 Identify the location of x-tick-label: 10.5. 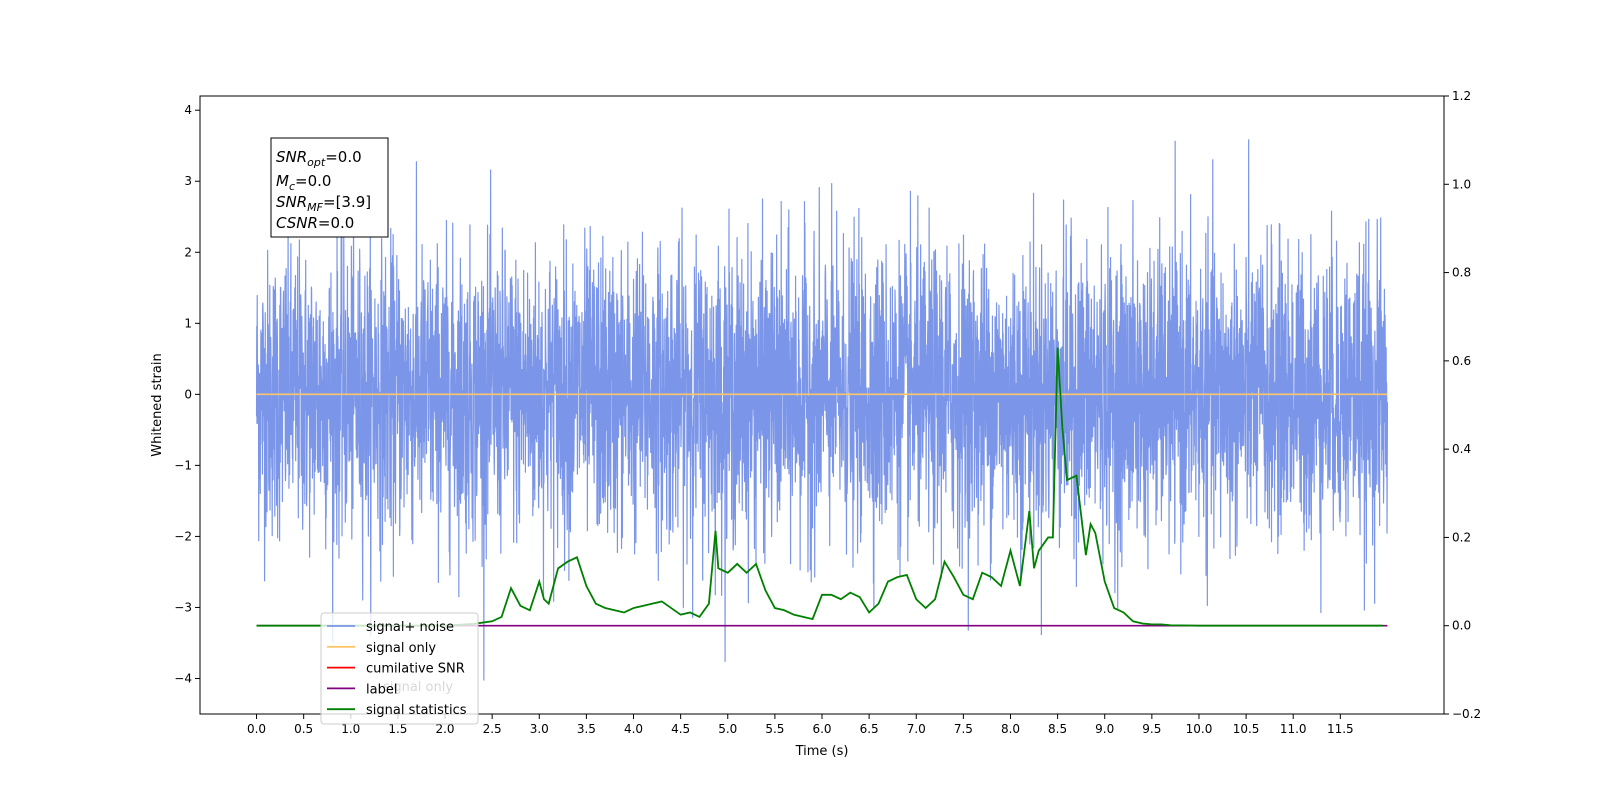
(1246, 729).